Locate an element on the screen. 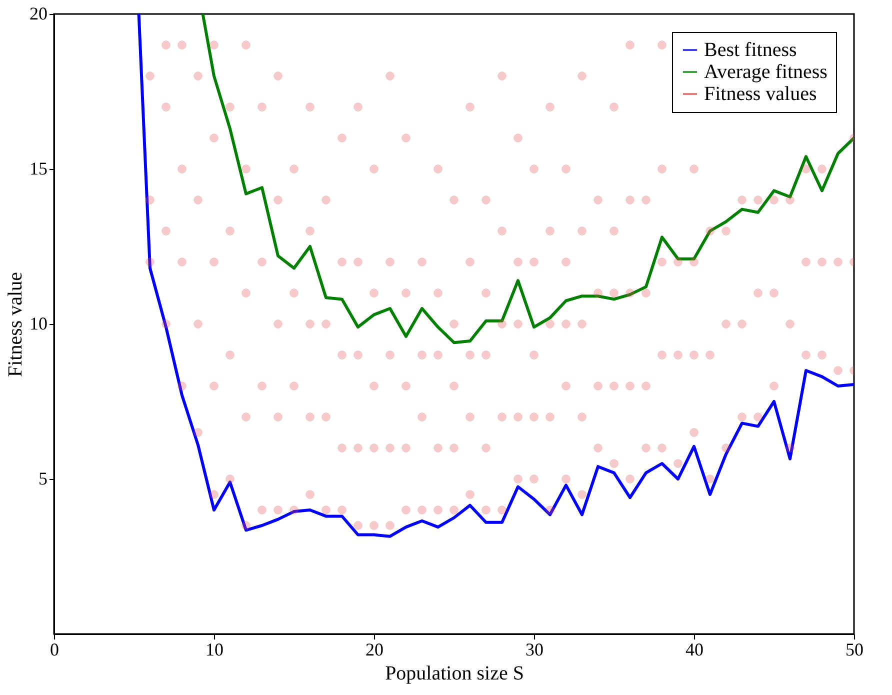 The height and width of the screenshot is (695, 892). legend-label: Best fitness is located at coordinates (750, 50).